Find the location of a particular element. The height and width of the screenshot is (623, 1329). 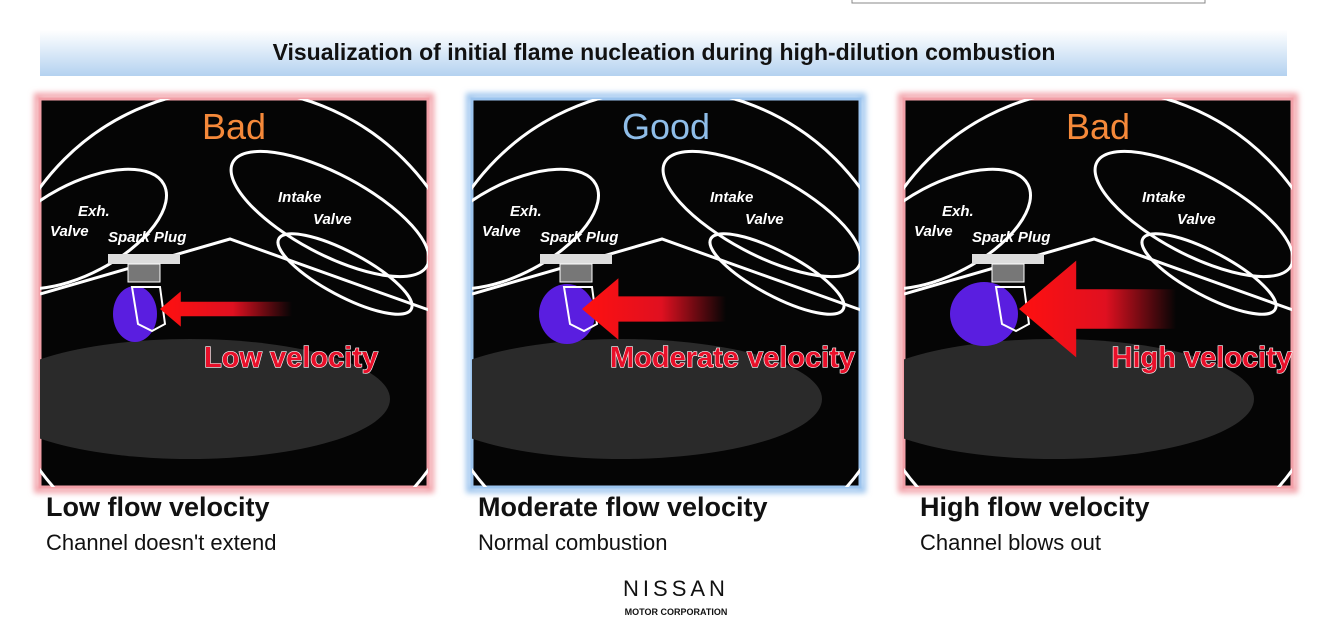

title-bar is located at coordinates (663, 53).